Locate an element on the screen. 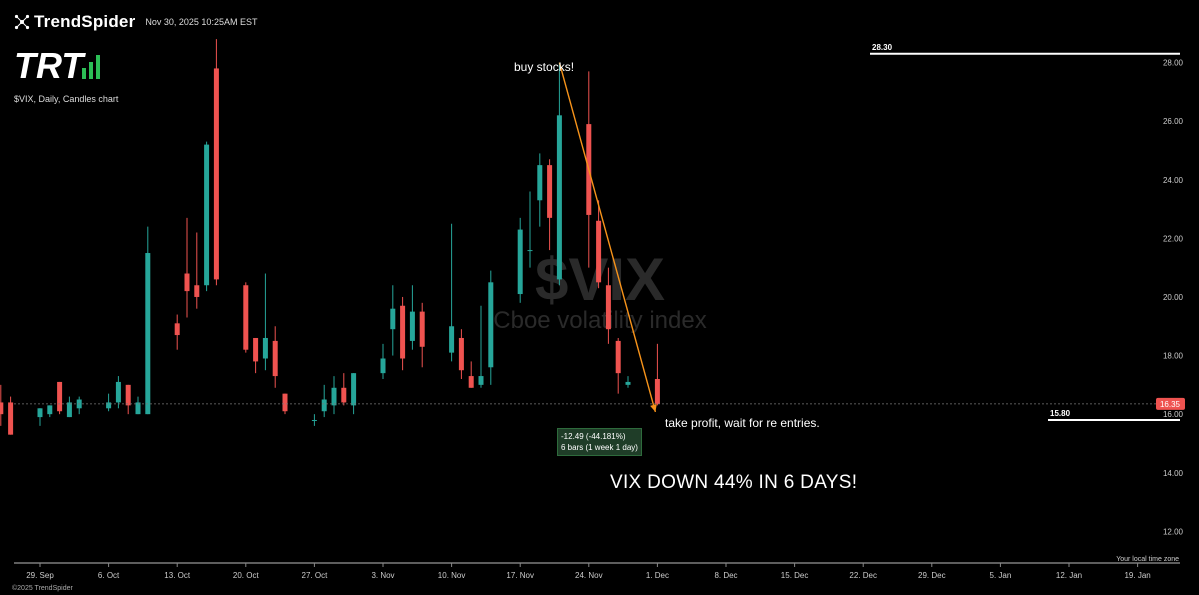 The image size is (1199, 595). y-tick-label: 14.00 is located at coordinates (1173, 473).